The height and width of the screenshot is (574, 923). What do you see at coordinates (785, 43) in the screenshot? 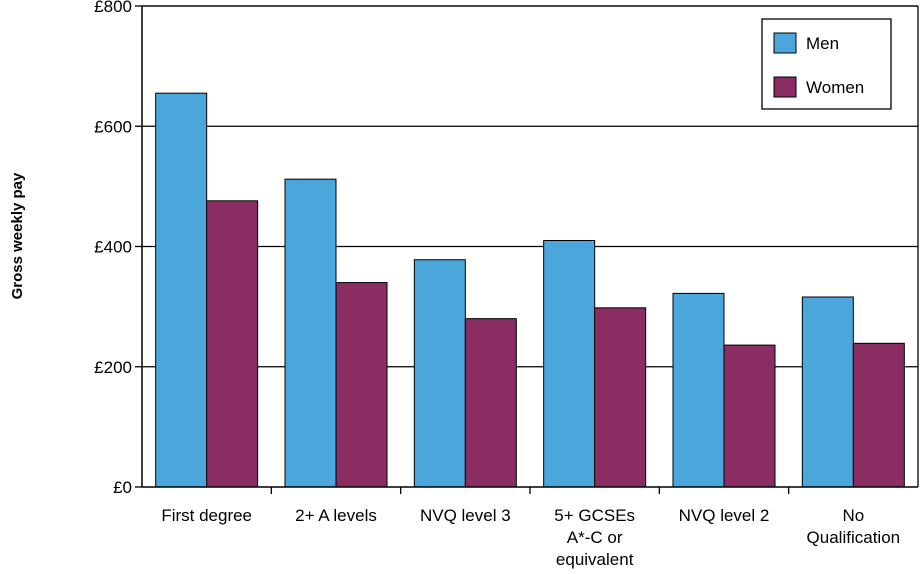
I see `legend-swatch-men` at bounding box center [785, 43].